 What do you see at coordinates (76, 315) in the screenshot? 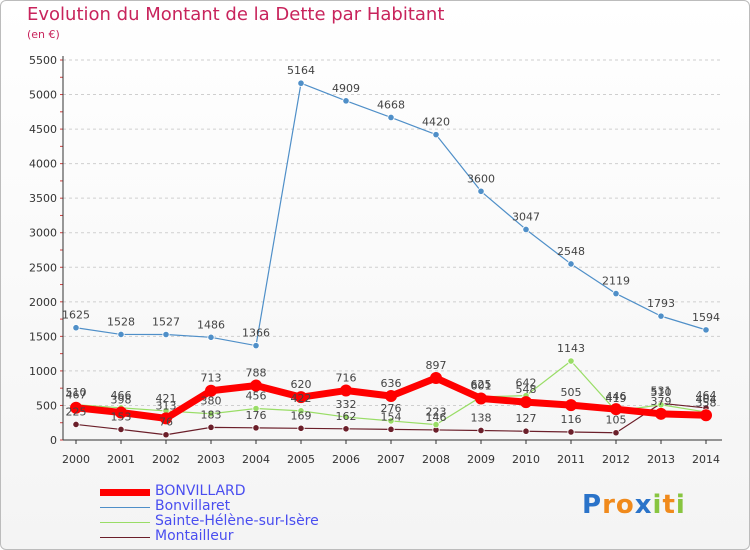
I see `data-label: 1625` at bounding box center [76, 315].